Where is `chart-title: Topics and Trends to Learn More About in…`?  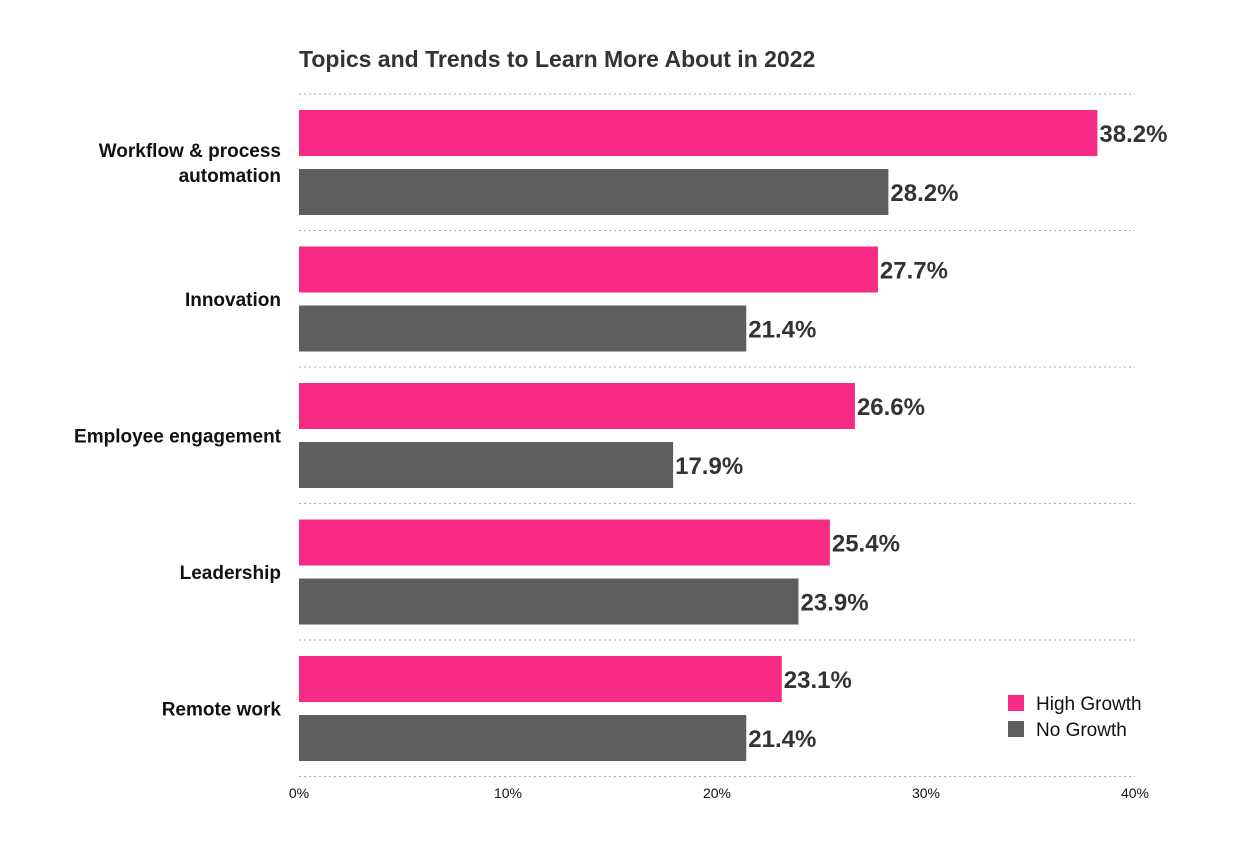 chart-title: Topics and Trends to Learn More About in… is located at coordinates (557, 59).